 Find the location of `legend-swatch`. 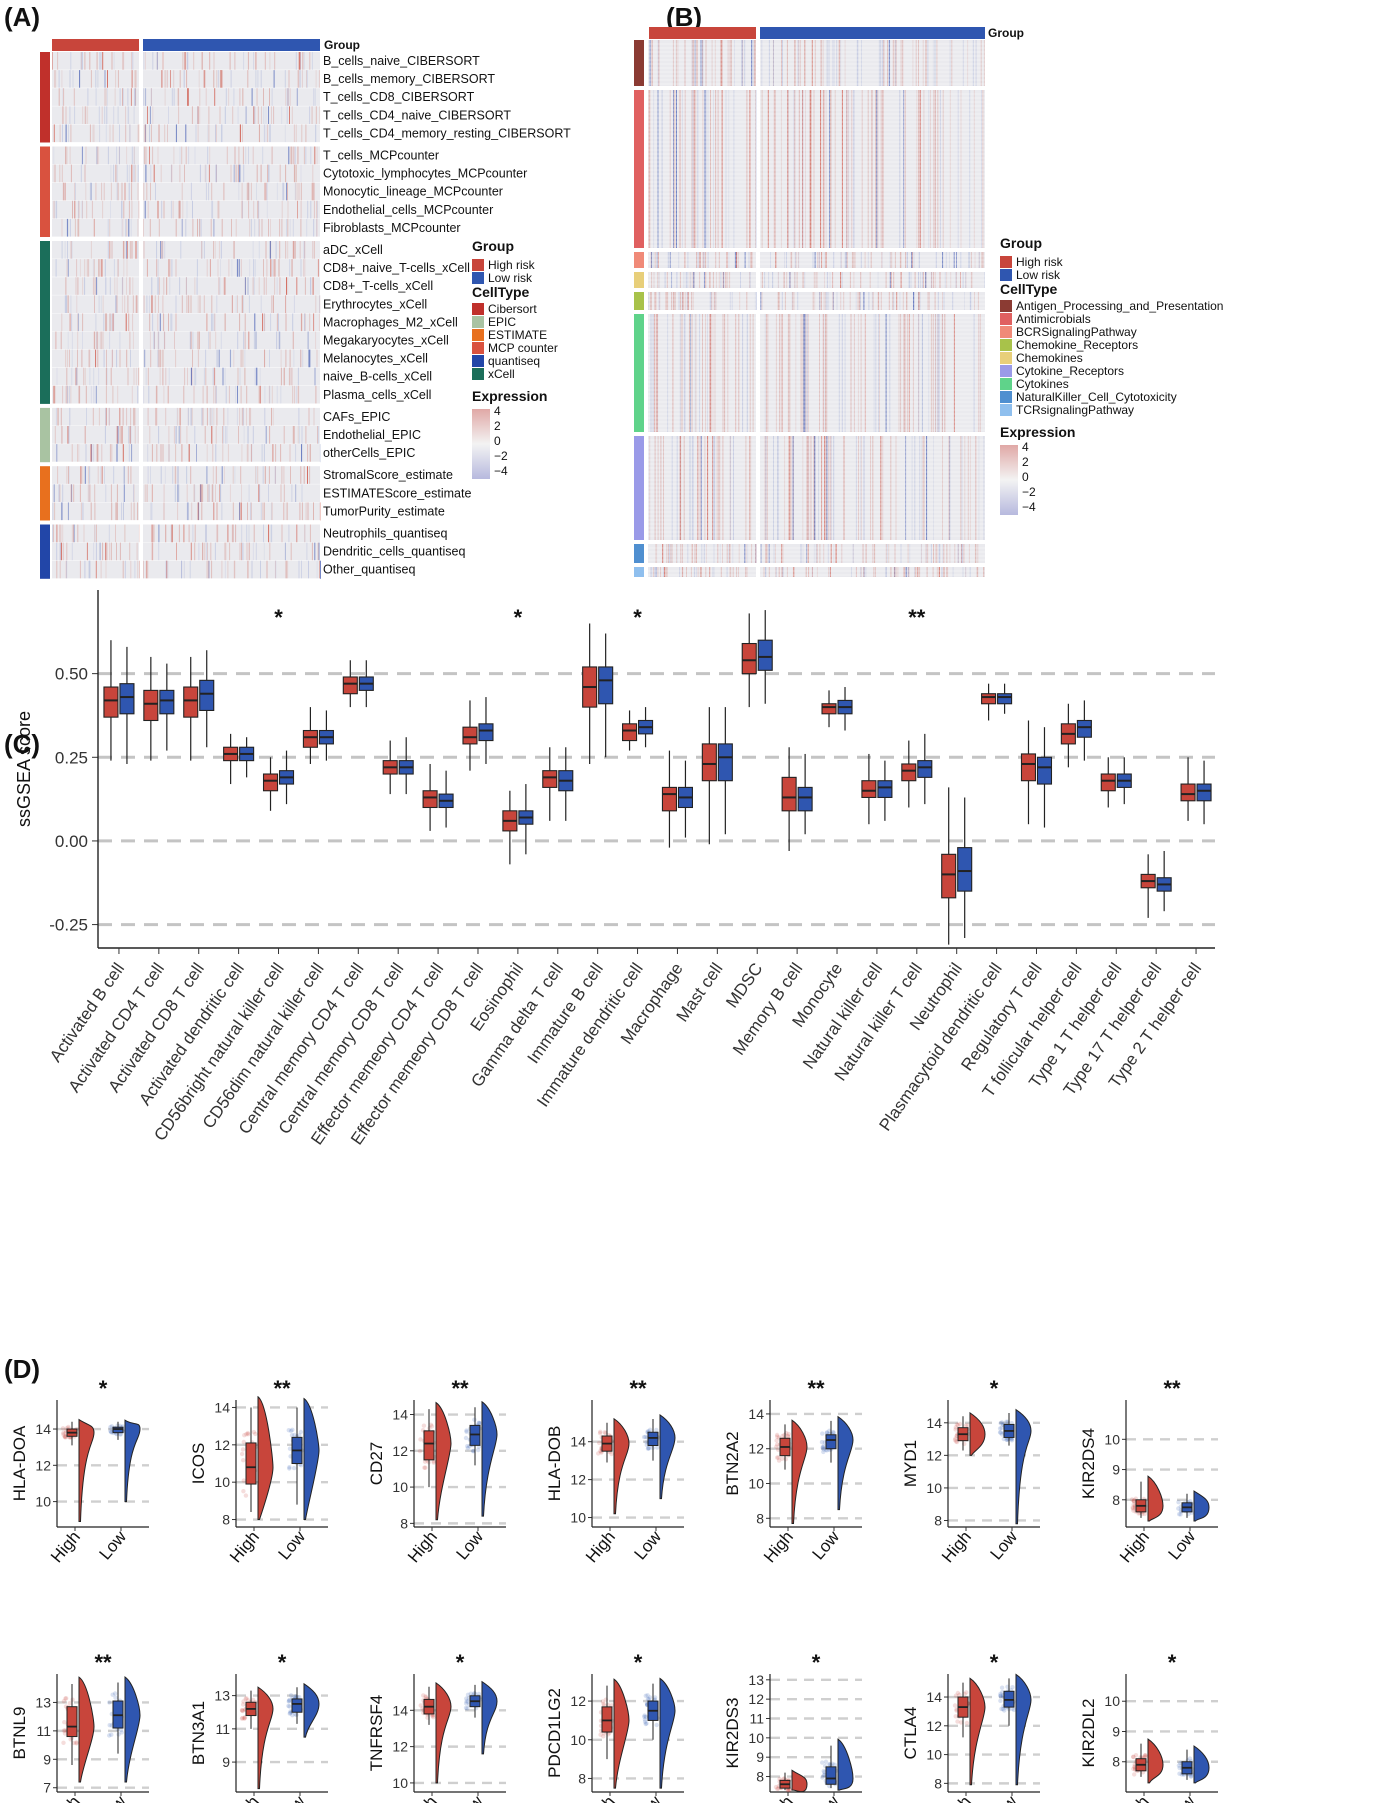

legend-swatch is located at coordinates (478, 335).